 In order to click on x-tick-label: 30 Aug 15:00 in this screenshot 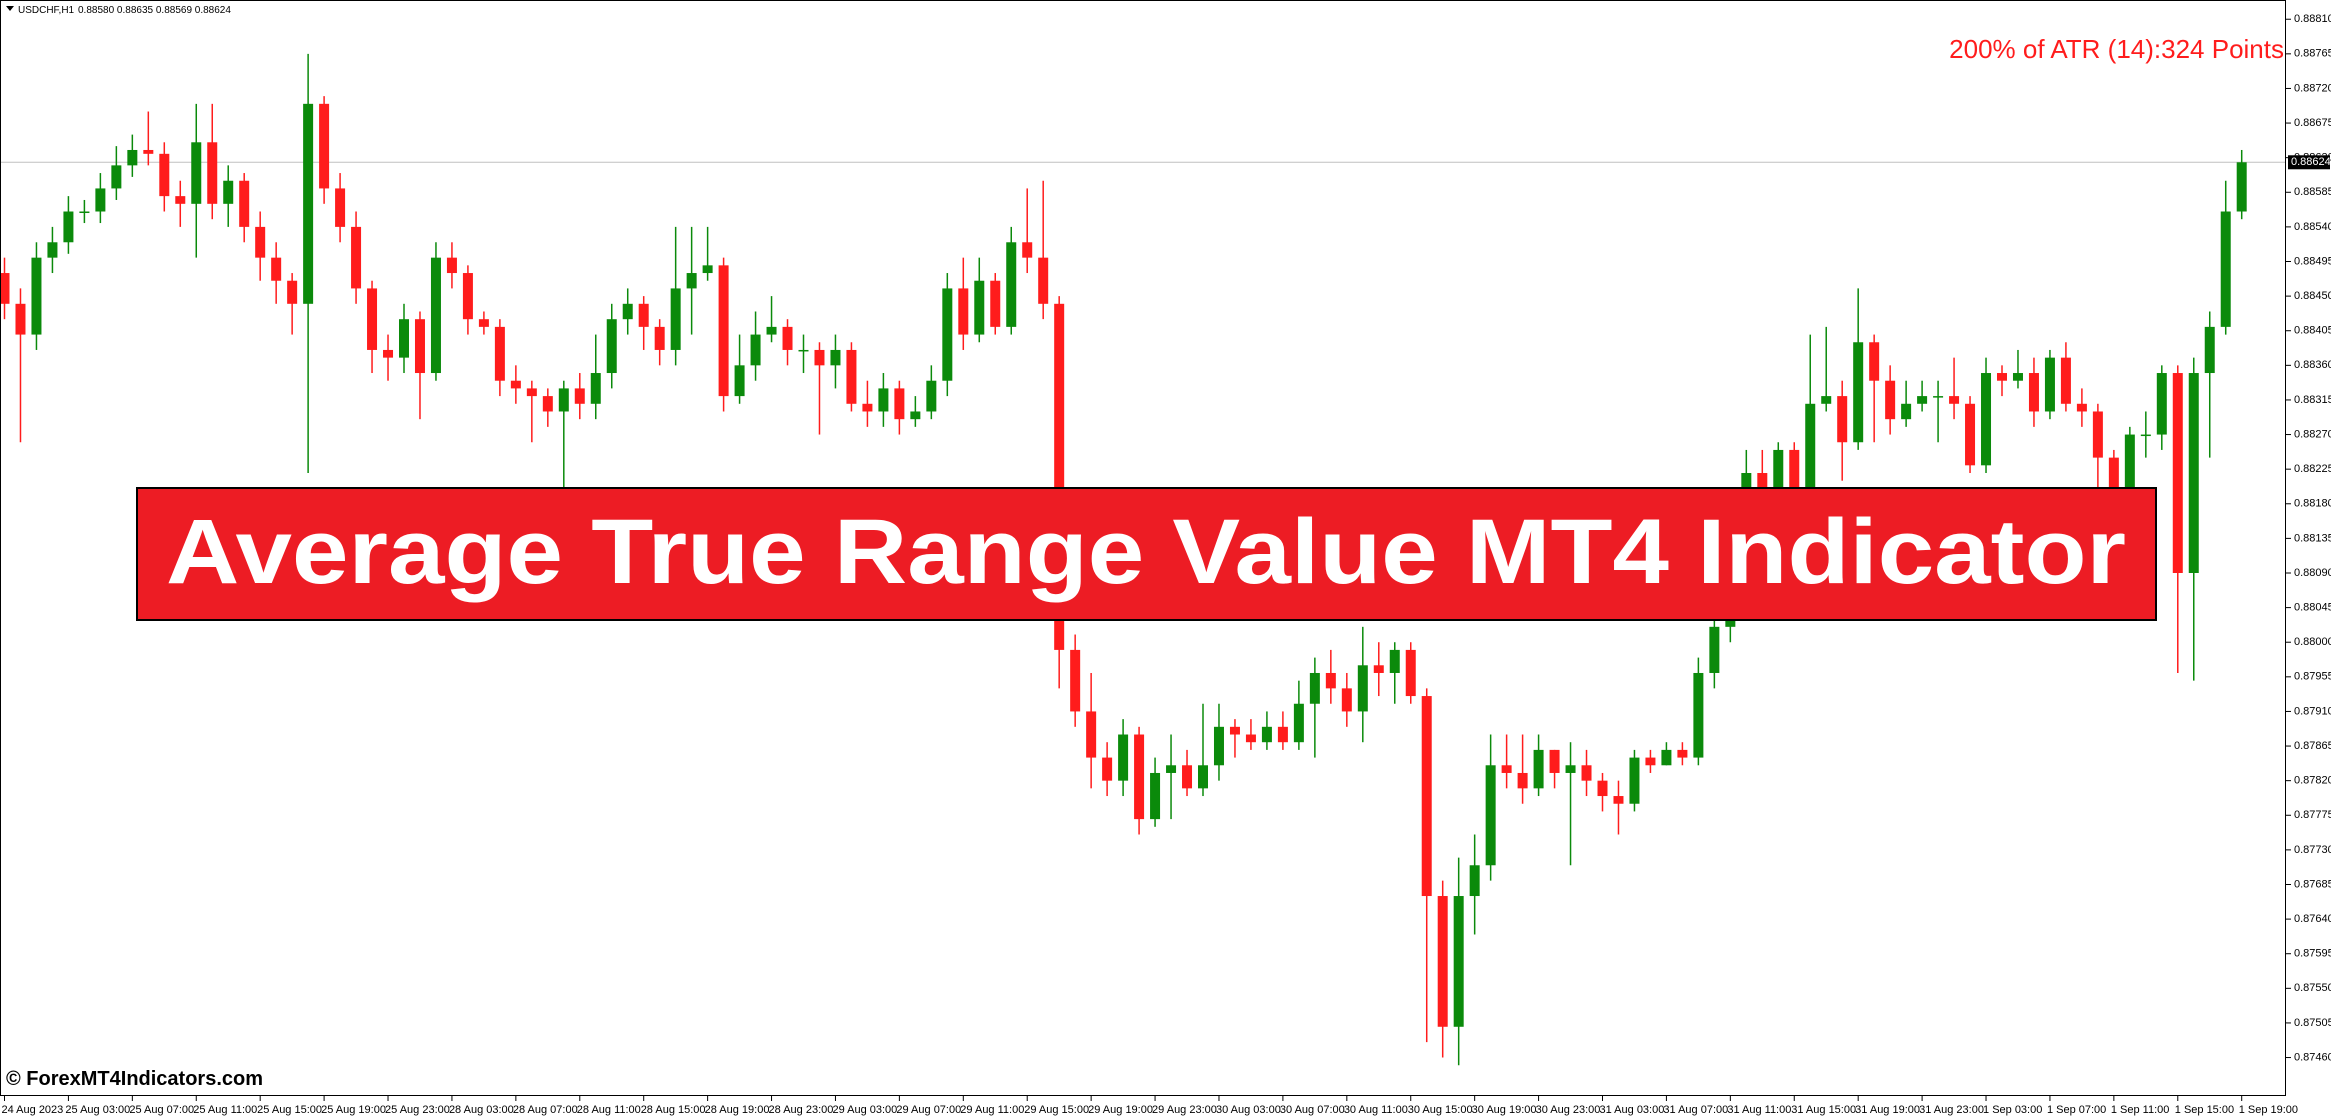, I will do `click(1440, 1110)`.